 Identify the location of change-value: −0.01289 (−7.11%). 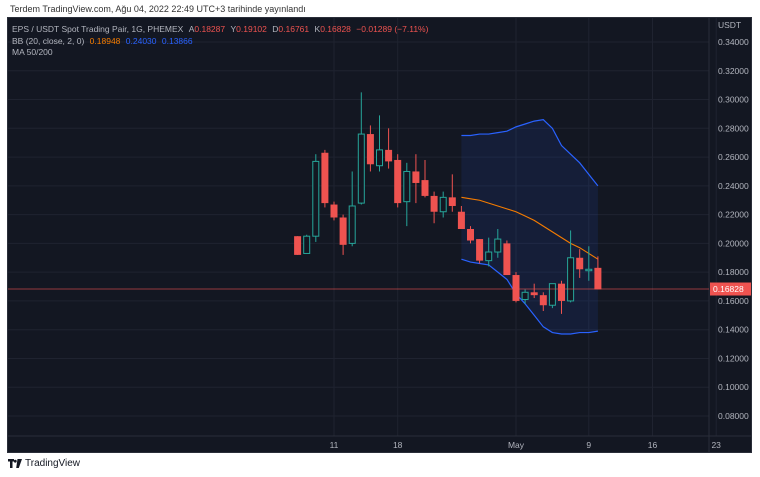
(392, 29).